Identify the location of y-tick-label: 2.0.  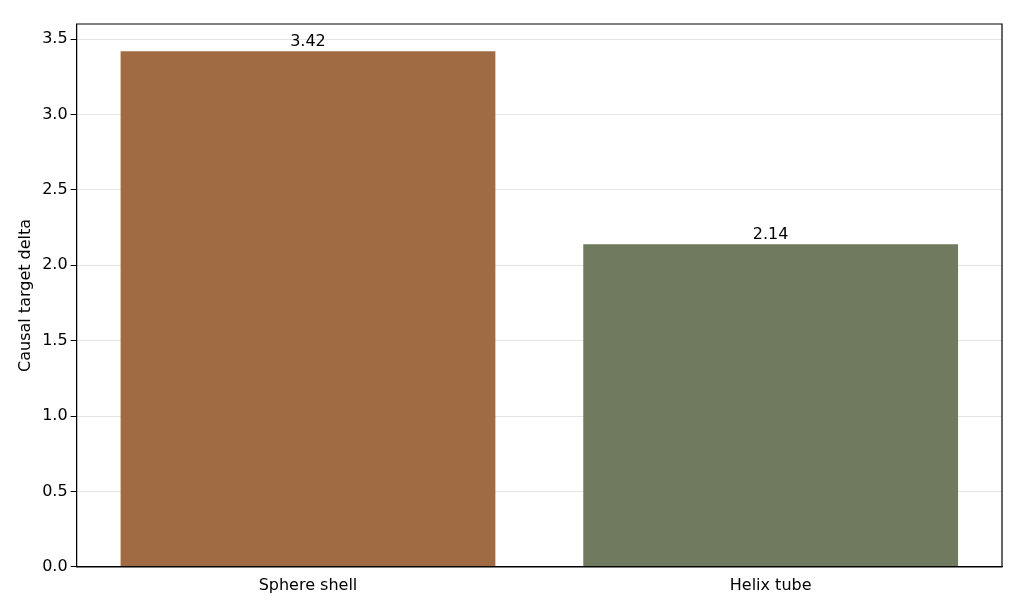
(55, 264).